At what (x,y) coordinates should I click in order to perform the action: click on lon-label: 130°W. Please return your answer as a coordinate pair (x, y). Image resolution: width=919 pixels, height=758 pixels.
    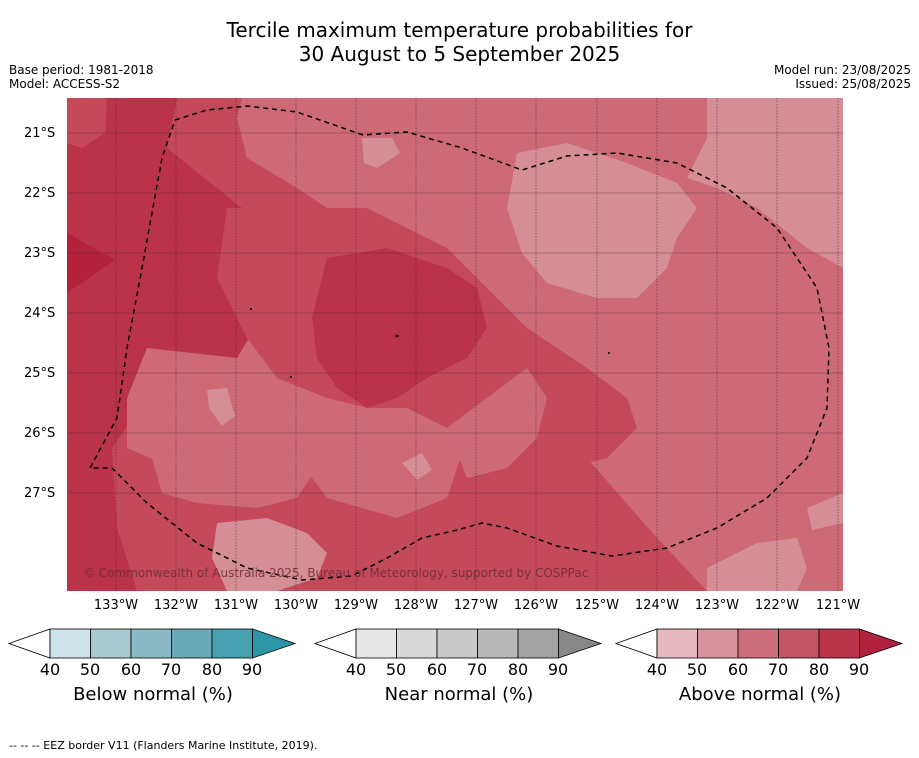
    Looking at the image, I should click on (296, 605).